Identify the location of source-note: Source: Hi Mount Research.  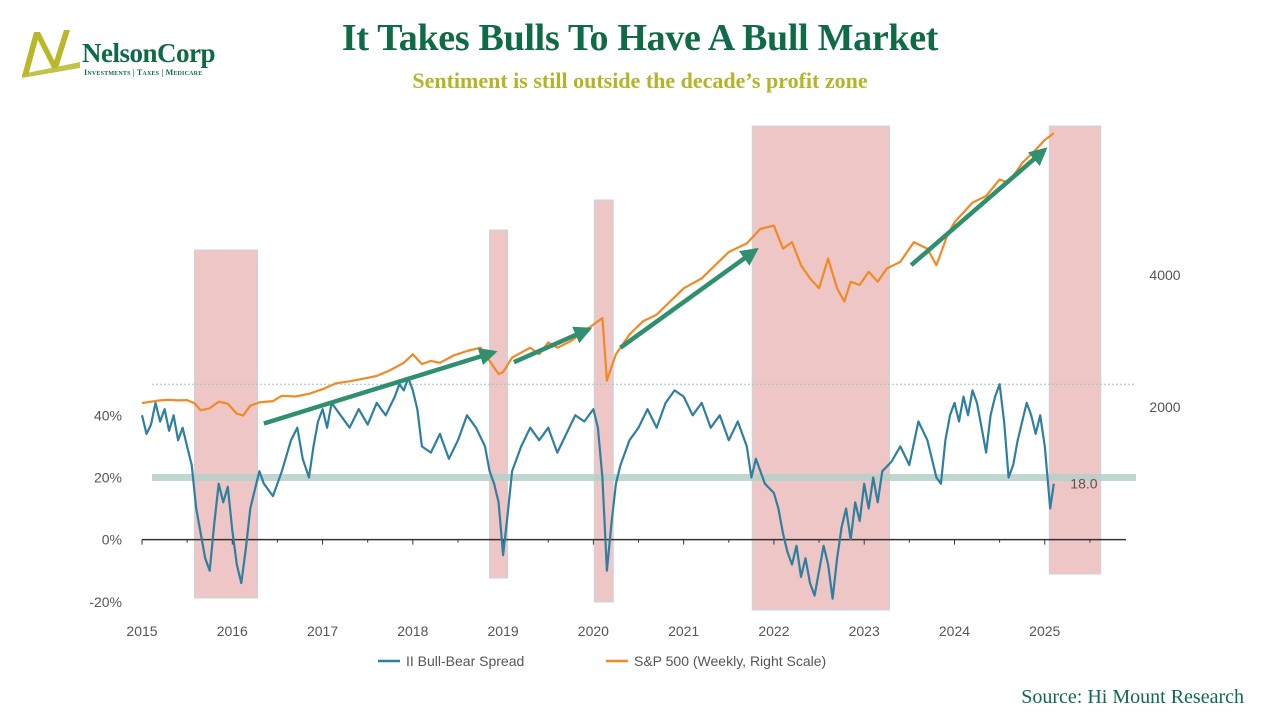
(1132, 697).